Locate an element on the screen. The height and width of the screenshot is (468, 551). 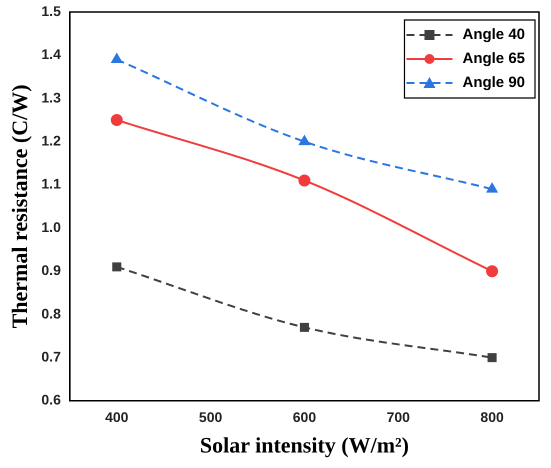
legend-label: Angle 40 is located at coordinates (494, 35).